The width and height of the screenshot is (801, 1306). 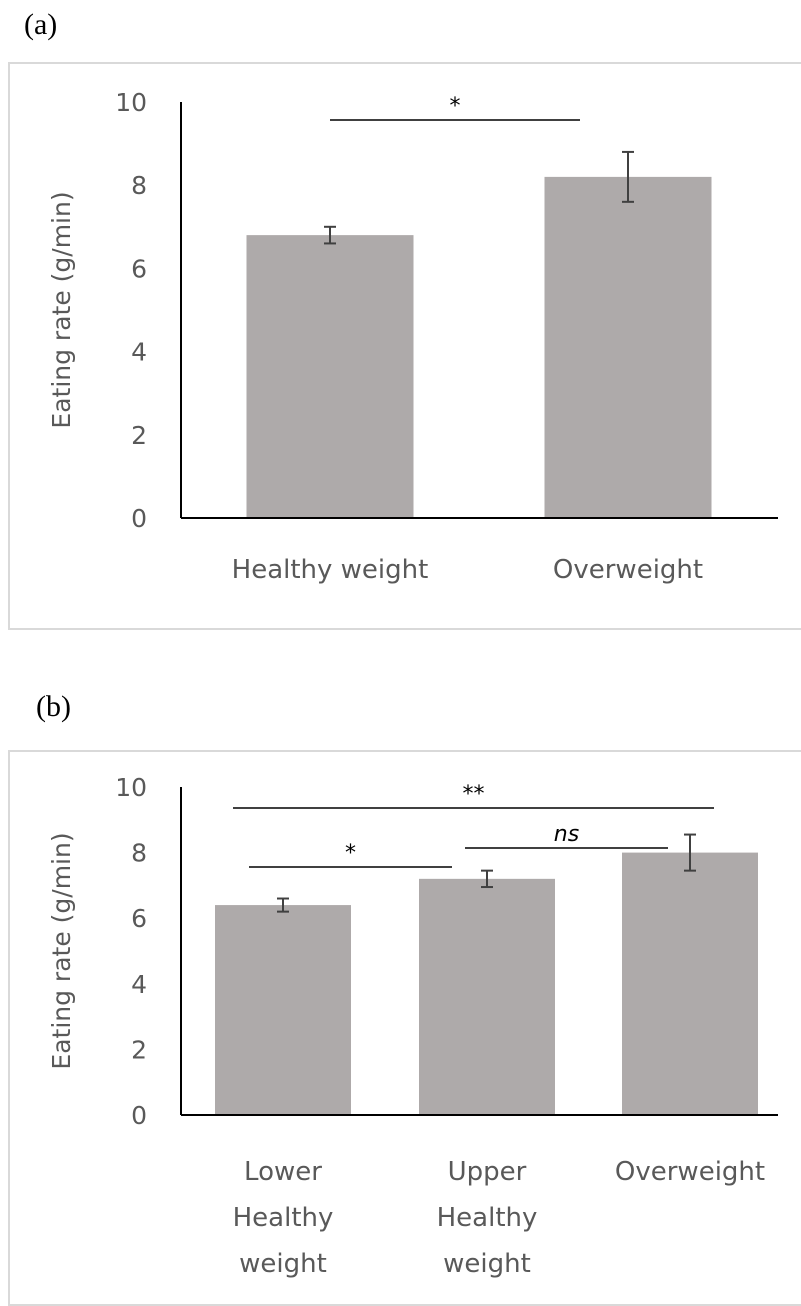 I want to click on y-tick-label-b: 6, so click(x=139, y=918).